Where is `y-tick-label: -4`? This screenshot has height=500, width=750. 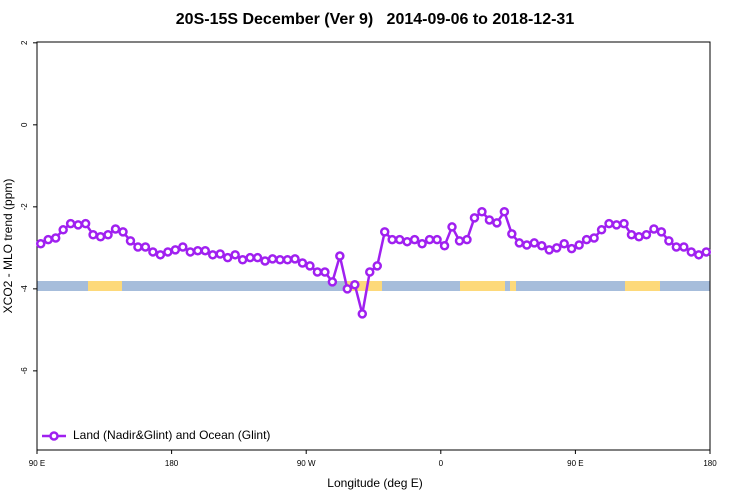
y-tick-label: -4 is located at coordinates (24, 289).